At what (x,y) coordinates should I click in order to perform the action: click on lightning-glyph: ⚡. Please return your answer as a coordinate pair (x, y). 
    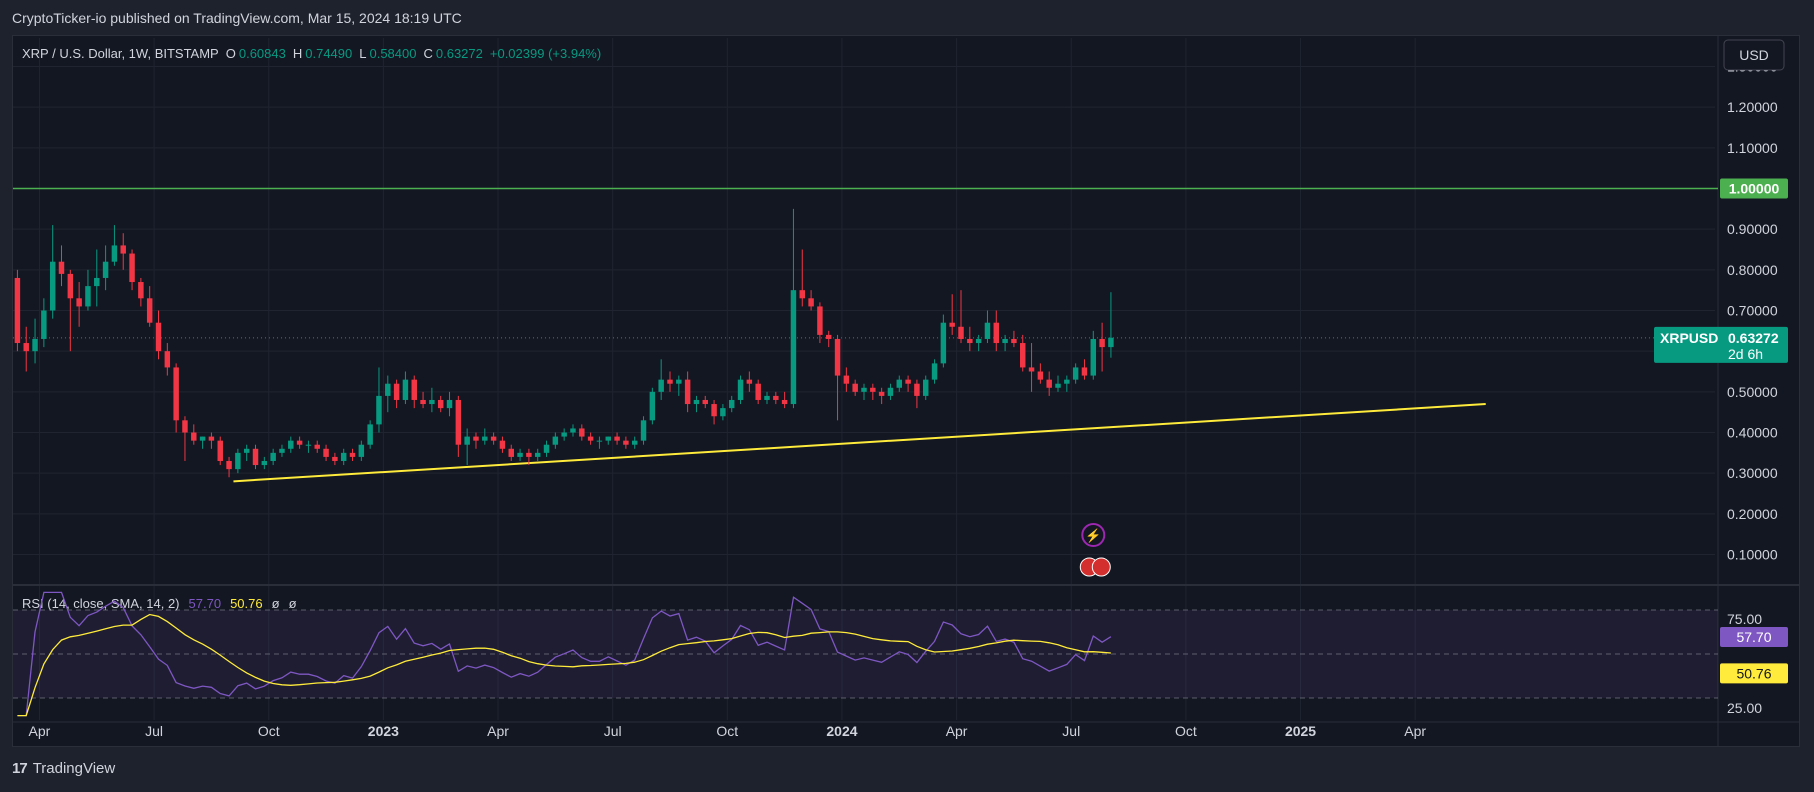
    Looking at the image, I should click on (1093, 536).